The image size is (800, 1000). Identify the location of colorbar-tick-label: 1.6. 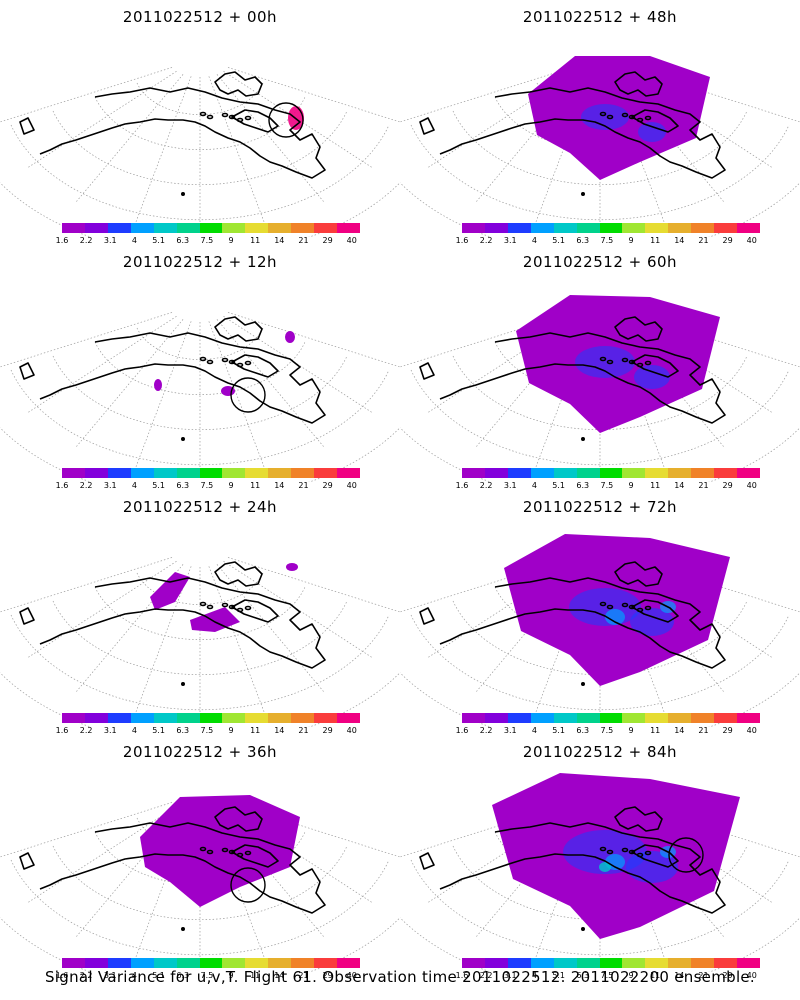
(62, 730).